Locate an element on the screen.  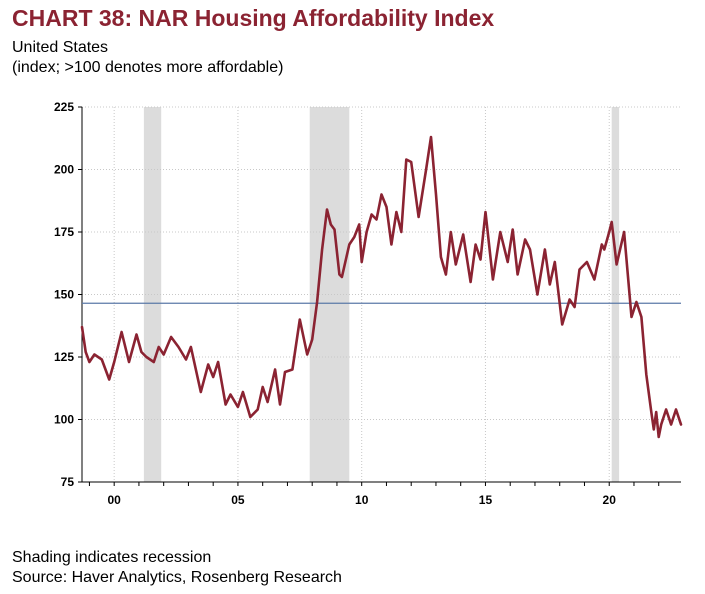
y-tick-label-75: 75 is located at coordinates (68, 482).